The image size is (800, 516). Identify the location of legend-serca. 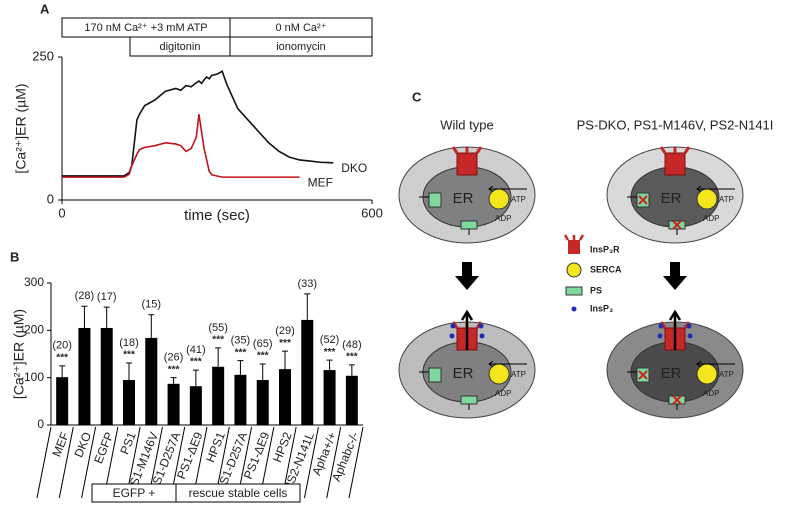
(574, 270).